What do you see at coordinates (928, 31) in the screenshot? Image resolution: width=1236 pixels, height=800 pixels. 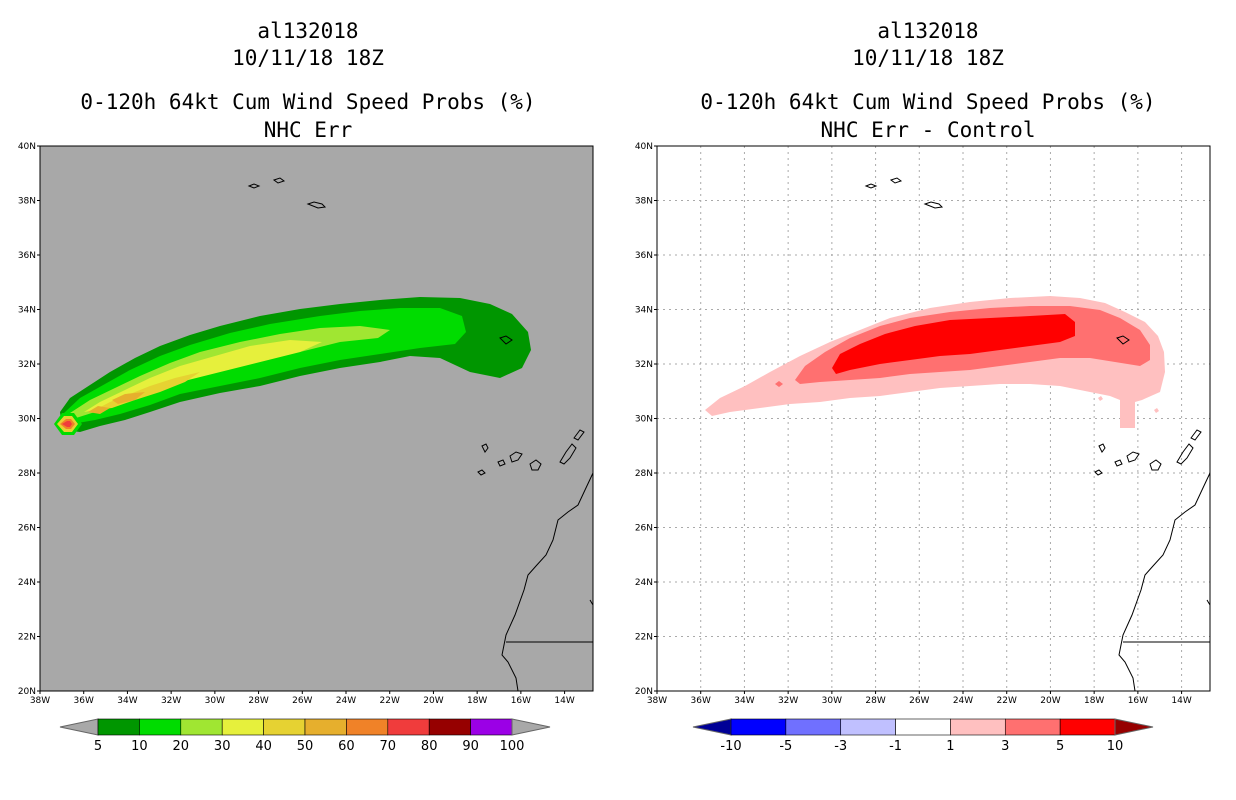 I see `panel2-storm-id: al132018` at bounding box center [928, 31].